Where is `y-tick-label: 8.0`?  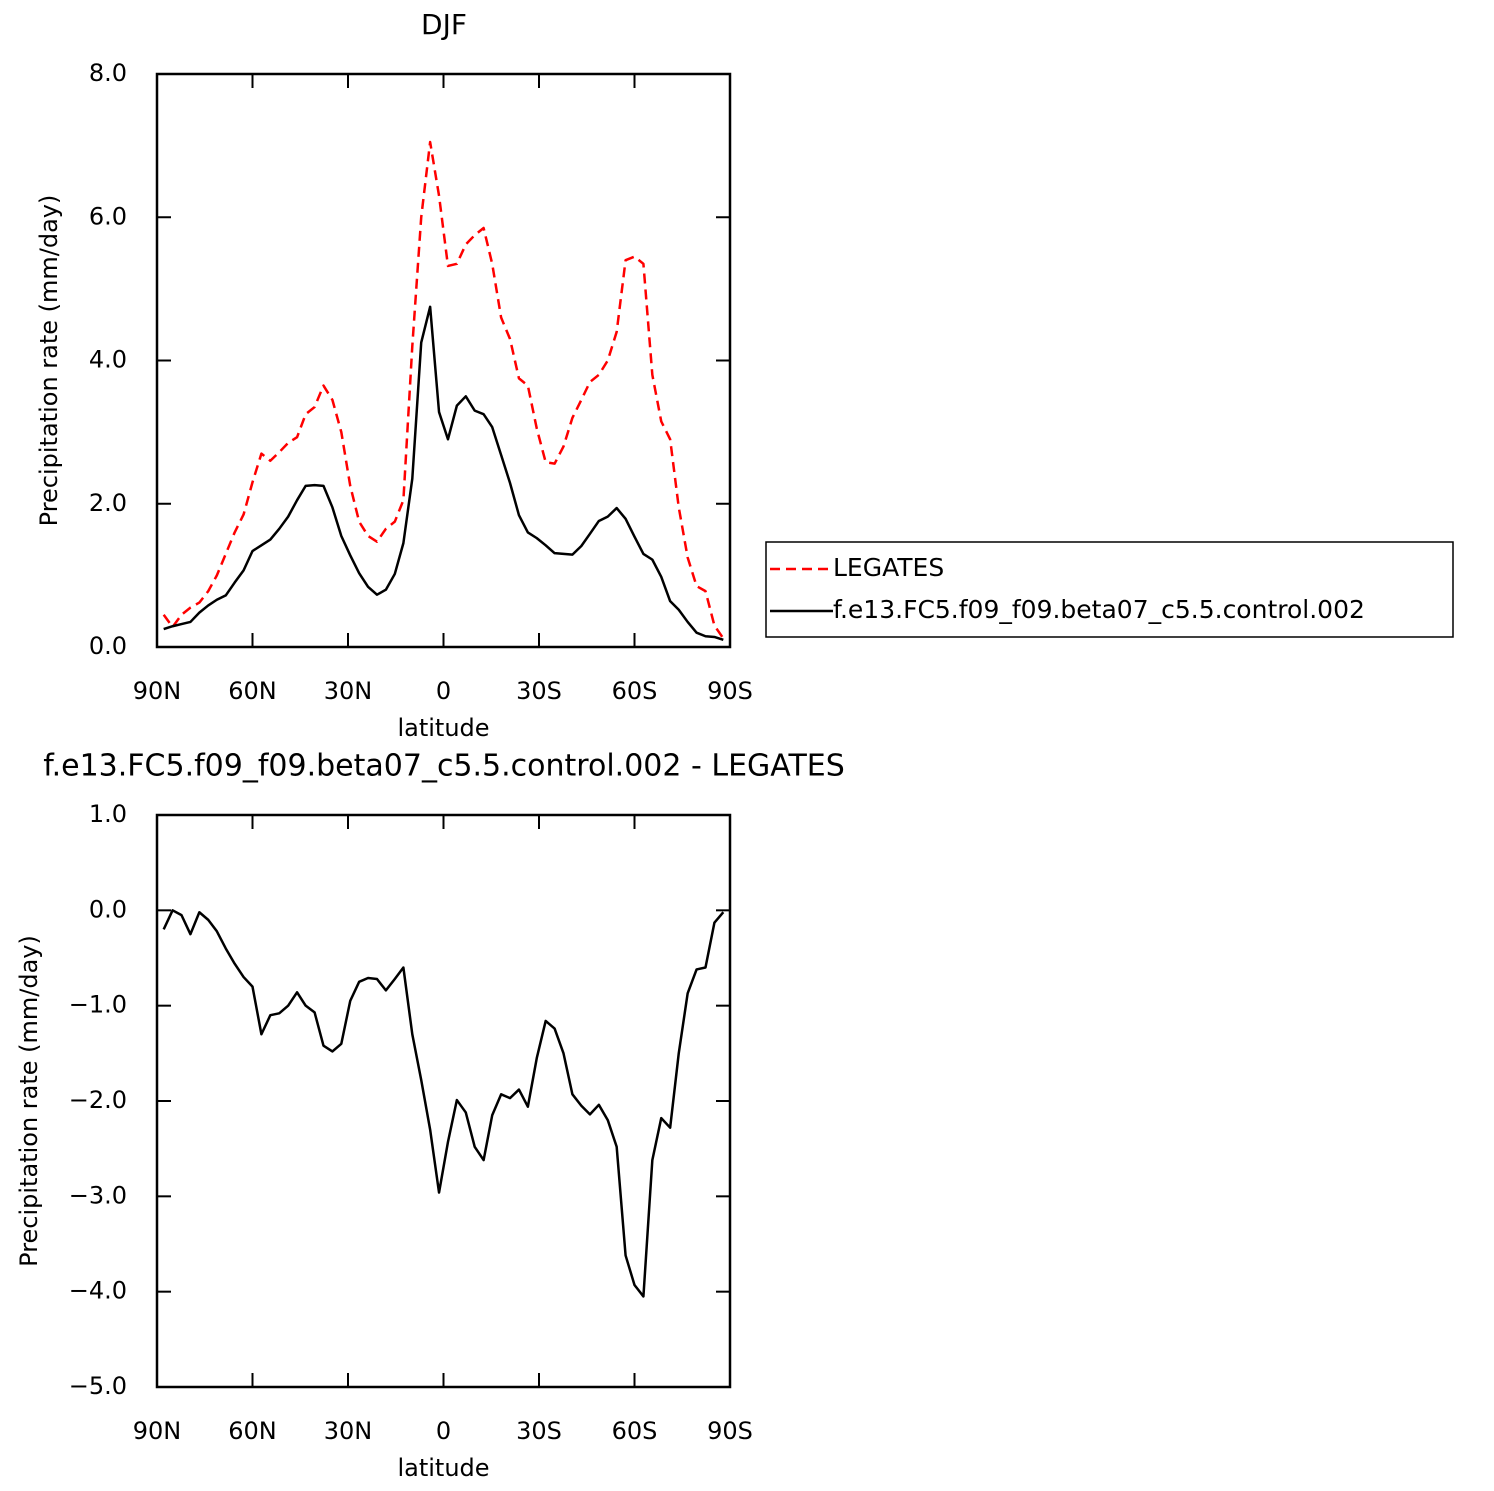
y-tick-label: 8.0 is located at coordinates (108, 73).